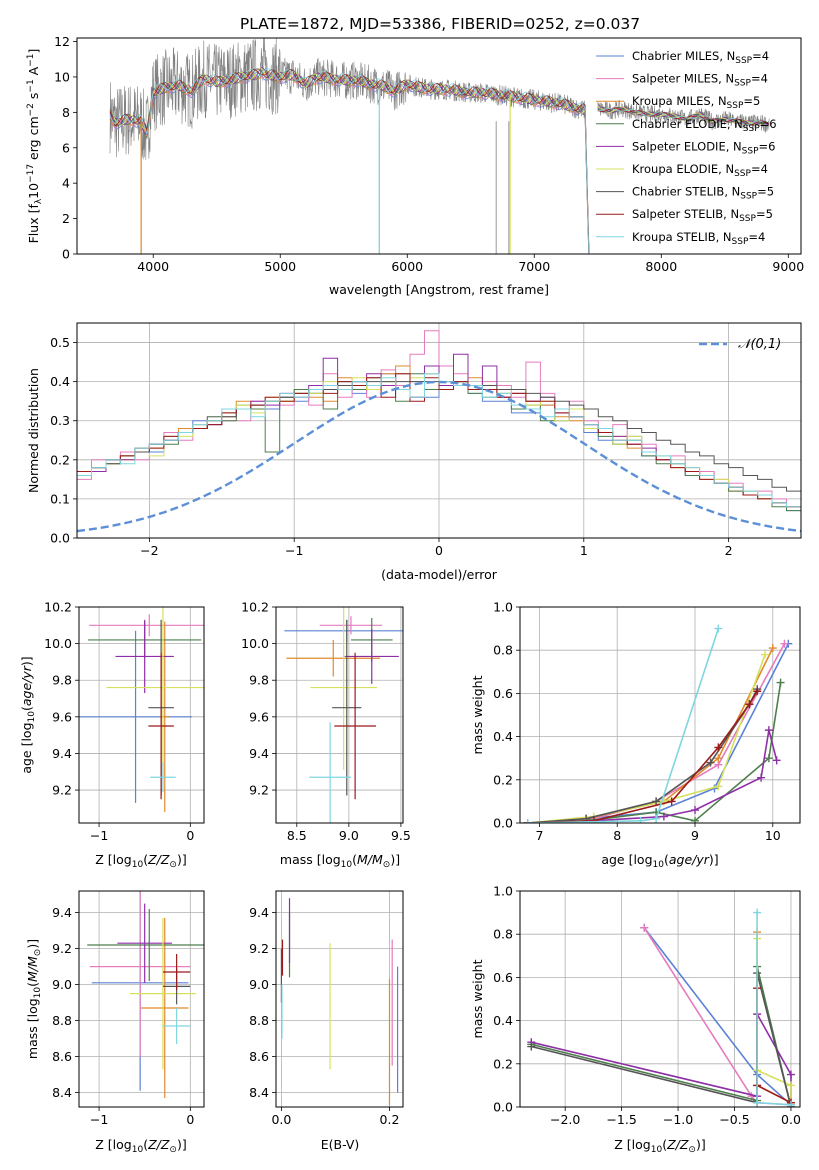  Describe the element at coordinates (190, 1119) in the screenshot. I see `x-tick-label: 0` at that location.